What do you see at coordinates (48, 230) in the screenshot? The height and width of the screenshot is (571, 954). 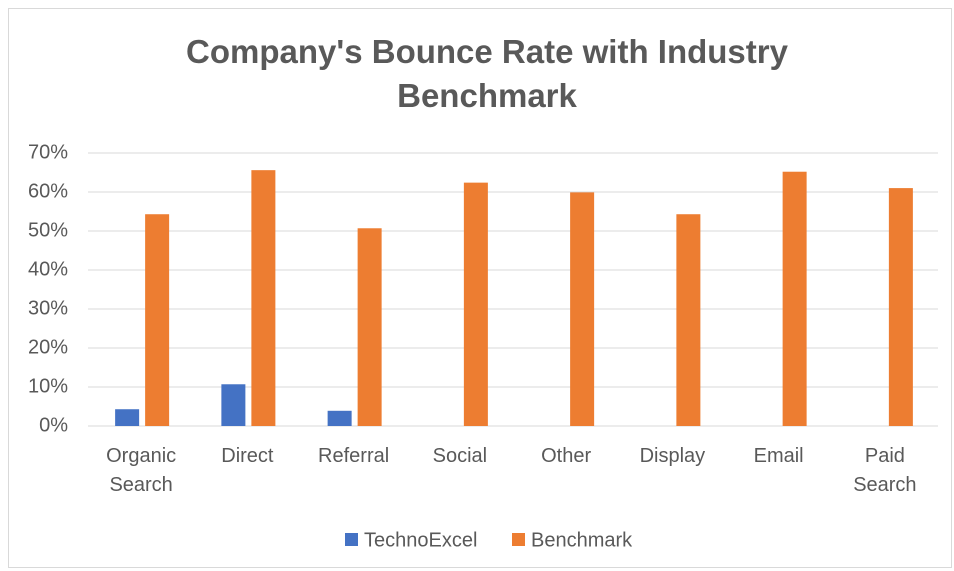 I see `y-tick-label: 50%` at bounding box center [48, 230].